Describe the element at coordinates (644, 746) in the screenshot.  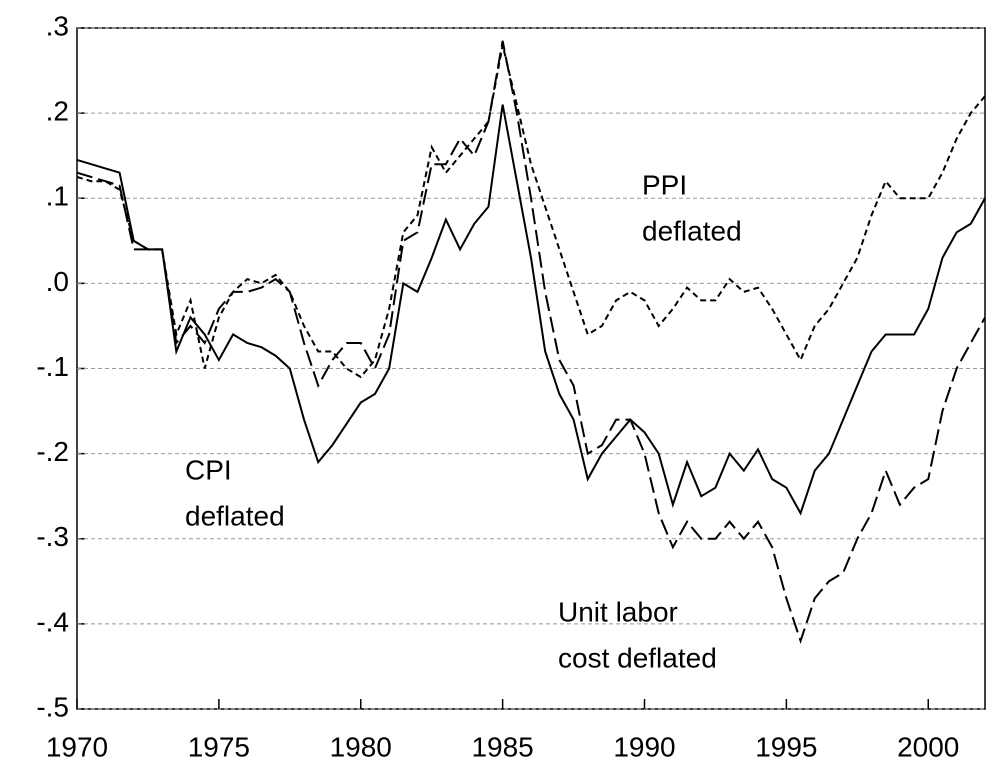
I see `x-tick-label: 1990` at that location.